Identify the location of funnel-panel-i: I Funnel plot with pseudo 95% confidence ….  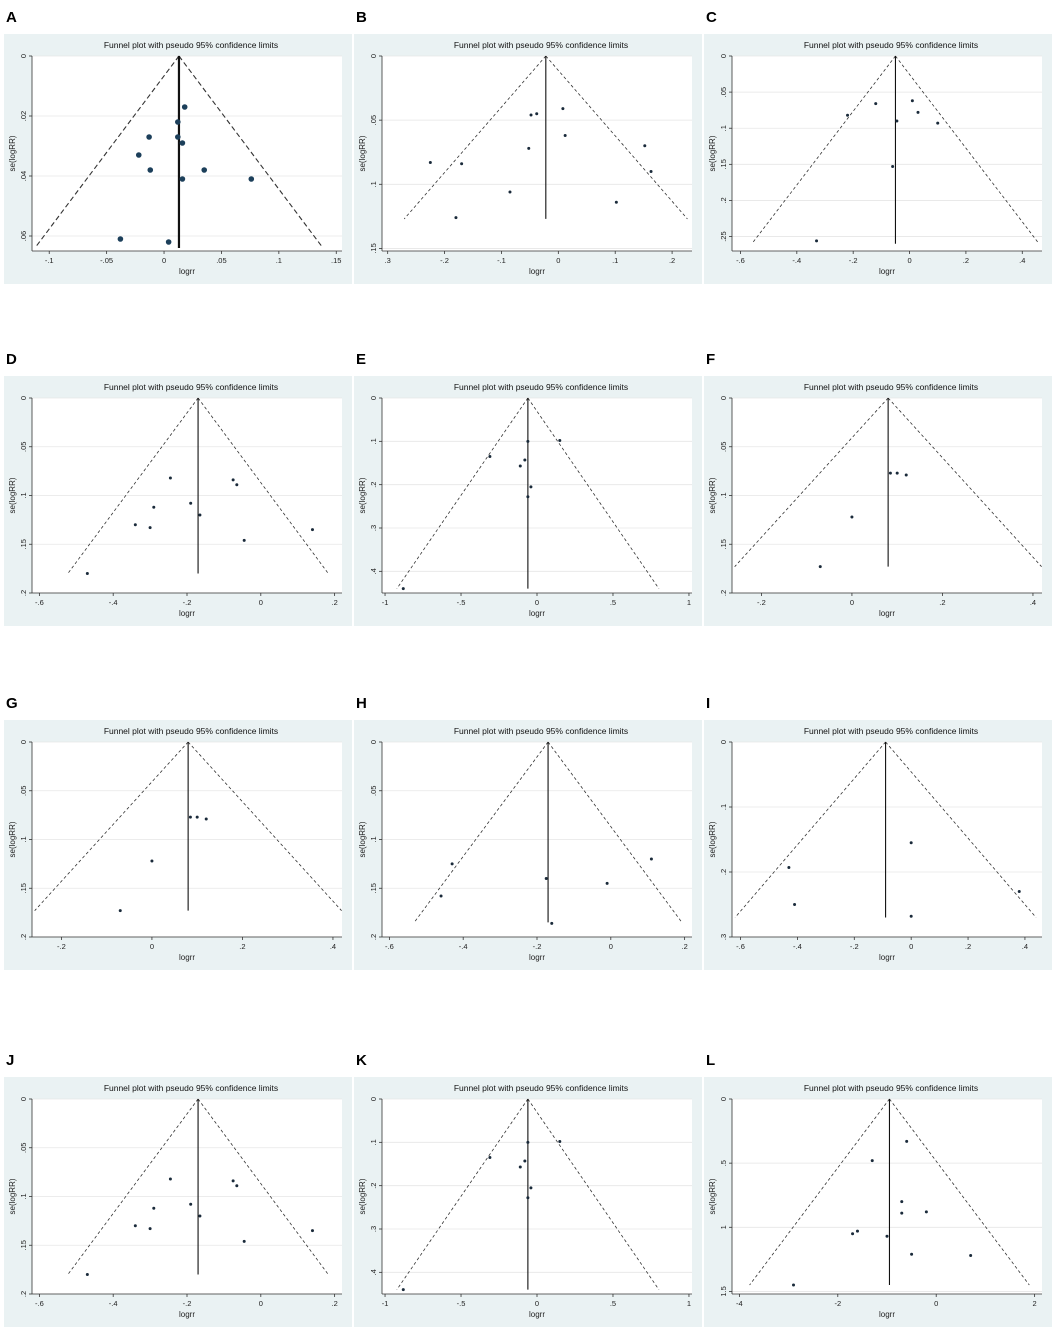
(878, 832).